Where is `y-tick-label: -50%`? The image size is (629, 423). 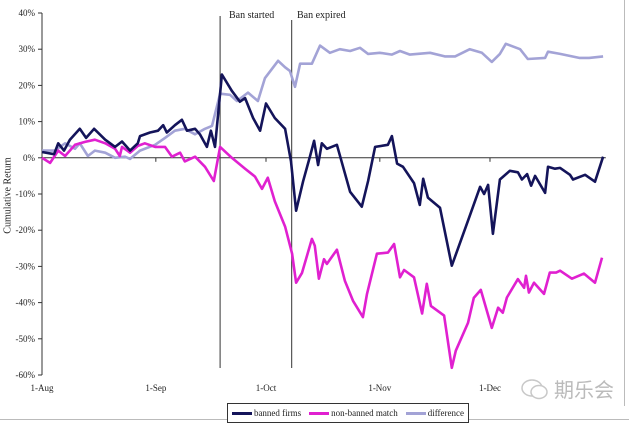 y-tick-label: -50% is located at coordinates (26, 339).